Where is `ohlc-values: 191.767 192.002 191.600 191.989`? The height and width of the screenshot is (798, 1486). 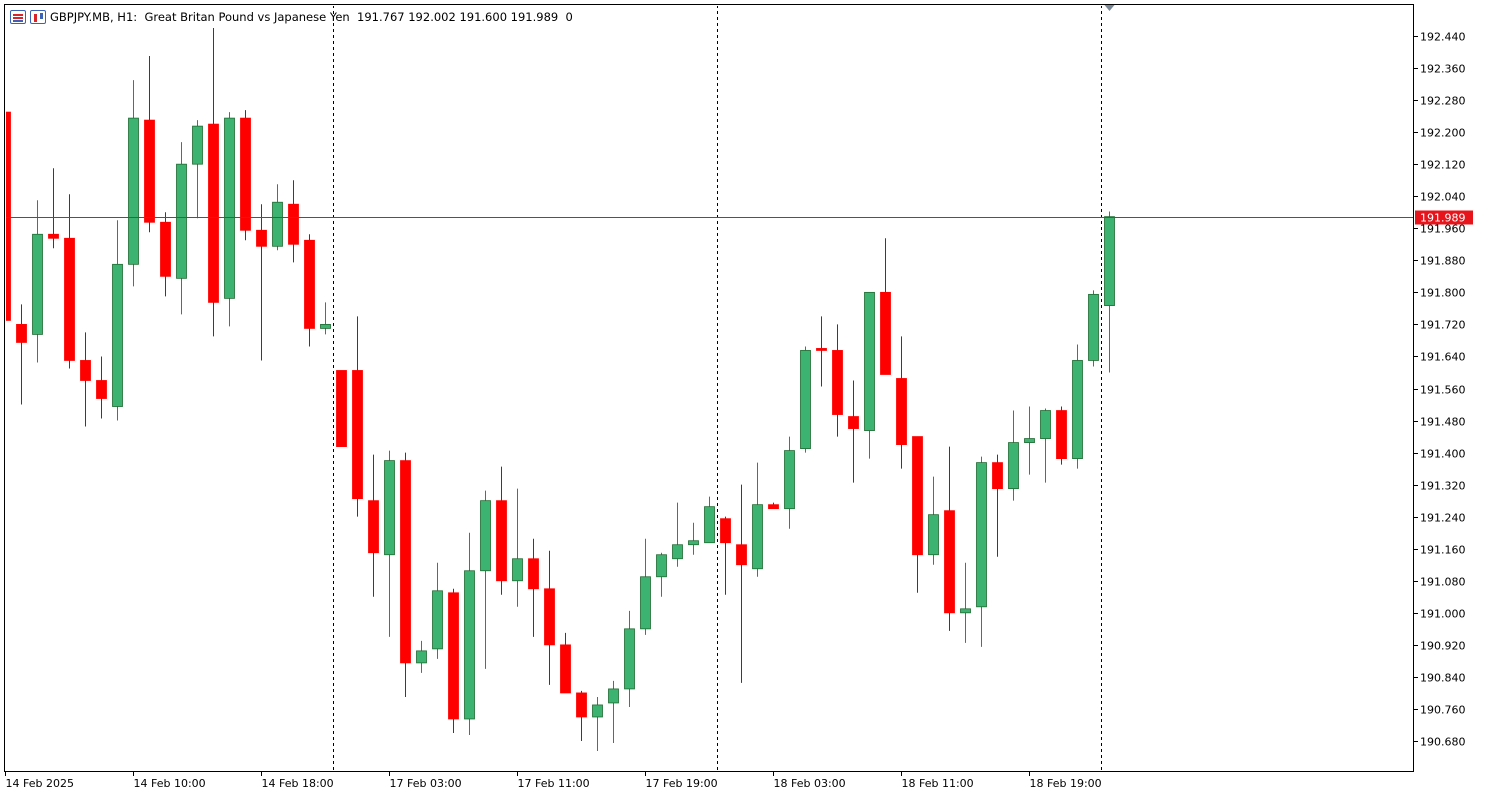 ohlc-values: 191.767 192.002 191.600 191.989 is located at coordinates (458, 17).